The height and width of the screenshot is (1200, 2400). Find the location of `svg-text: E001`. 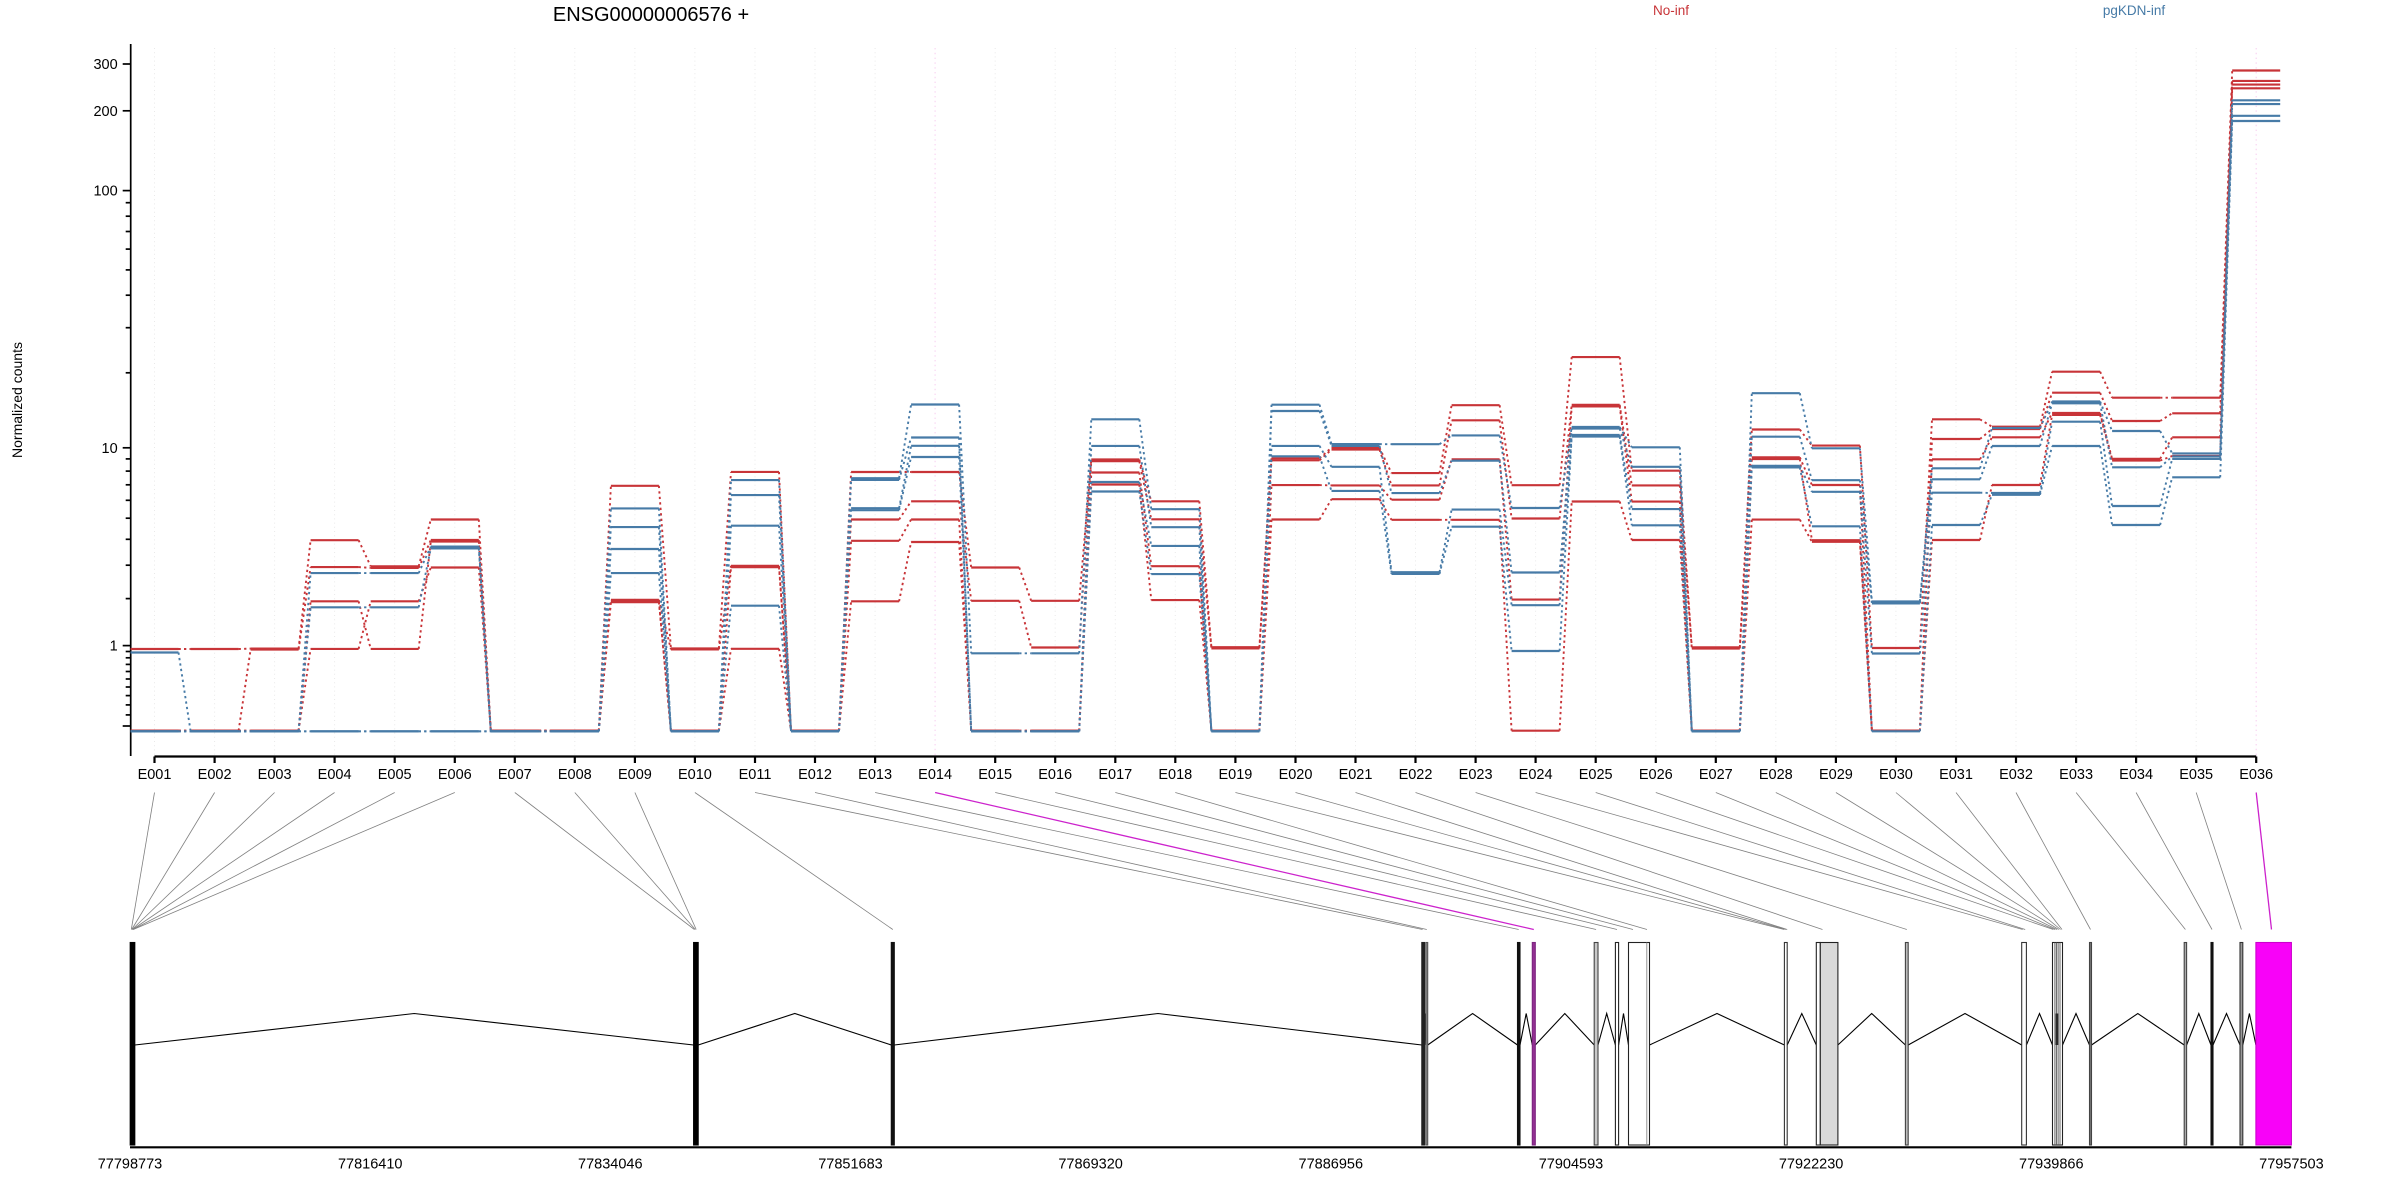

svg-text: E001 is located at coordinates (155, 775).